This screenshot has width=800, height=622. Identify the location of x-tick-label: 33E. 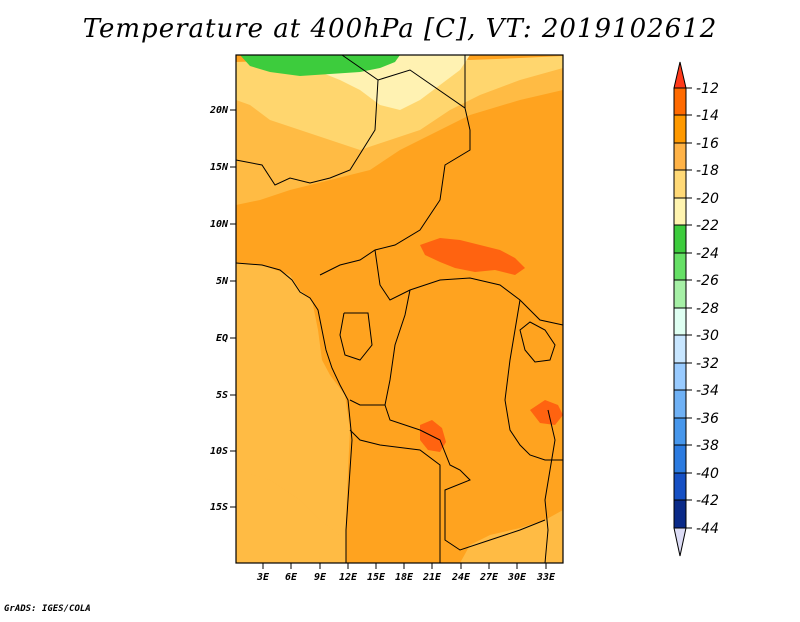
(546, 577).